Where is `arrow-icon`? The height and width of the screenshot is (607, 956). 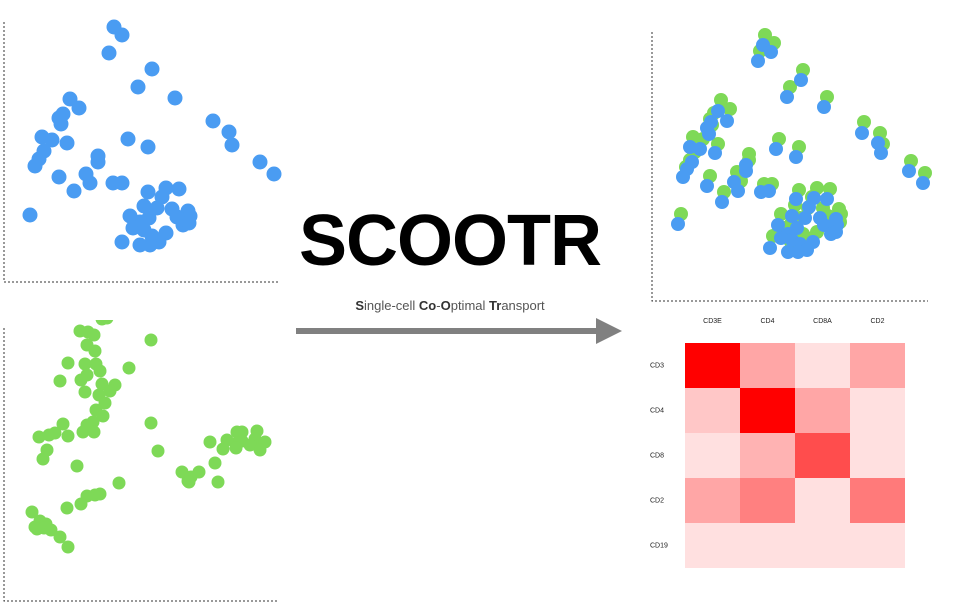
arrow-icon is located at coordinates (459, 331).